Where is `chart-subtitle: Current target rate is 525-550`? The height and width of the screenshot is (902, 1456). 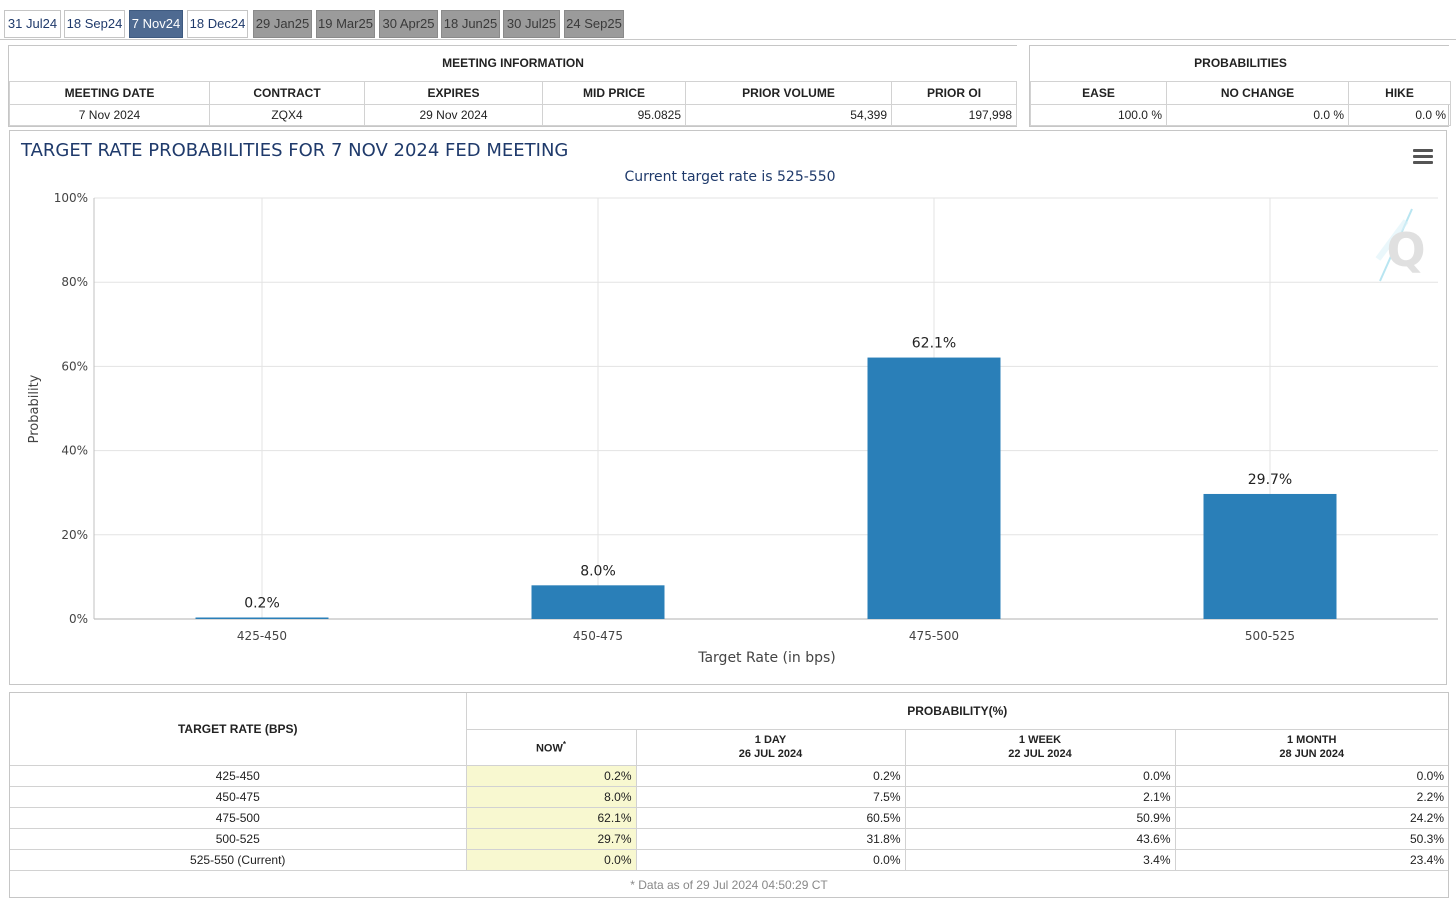
chart-subtitle: Current target rate is 525-550 is located at coordinates (729, 177).